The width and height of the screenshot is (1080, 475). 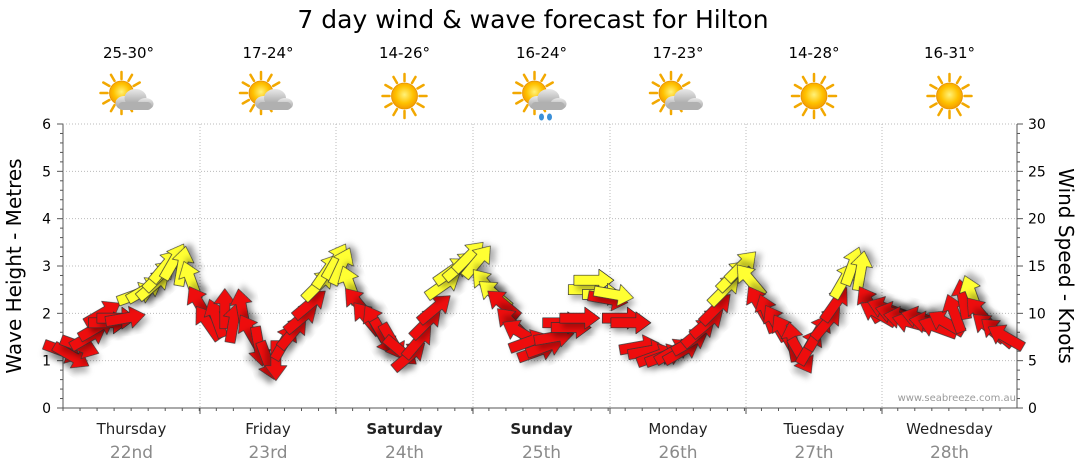 What do you see at coordinates (267, 53) in the screenshot?
I see `temperature-range: 17-24°` at bounding box center [267, 53].